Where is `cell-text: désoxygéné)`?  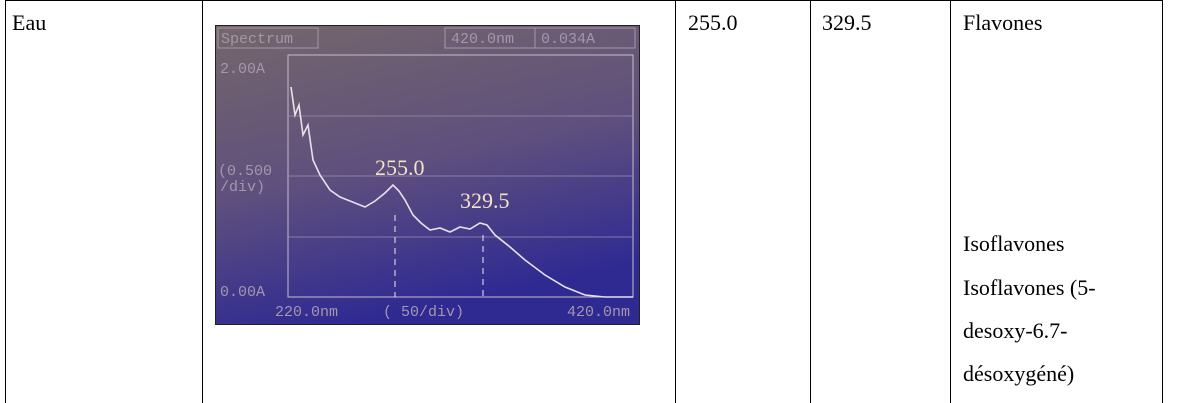
cell-text: désoxygéné) is located at coordinates (1019, 373).